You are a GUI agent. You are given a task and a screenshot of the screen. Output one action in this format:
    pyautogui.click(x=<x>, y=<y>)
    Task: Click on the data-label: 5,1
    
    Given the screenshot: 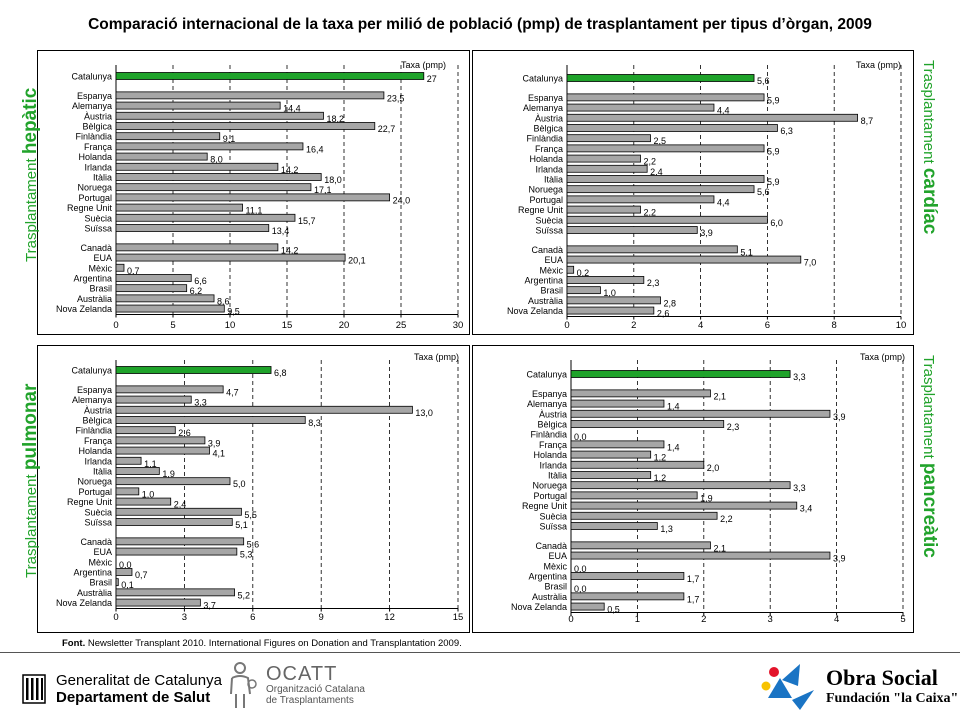 What is the action you would take?
    pyautogui.click(x=241, y=525)
    